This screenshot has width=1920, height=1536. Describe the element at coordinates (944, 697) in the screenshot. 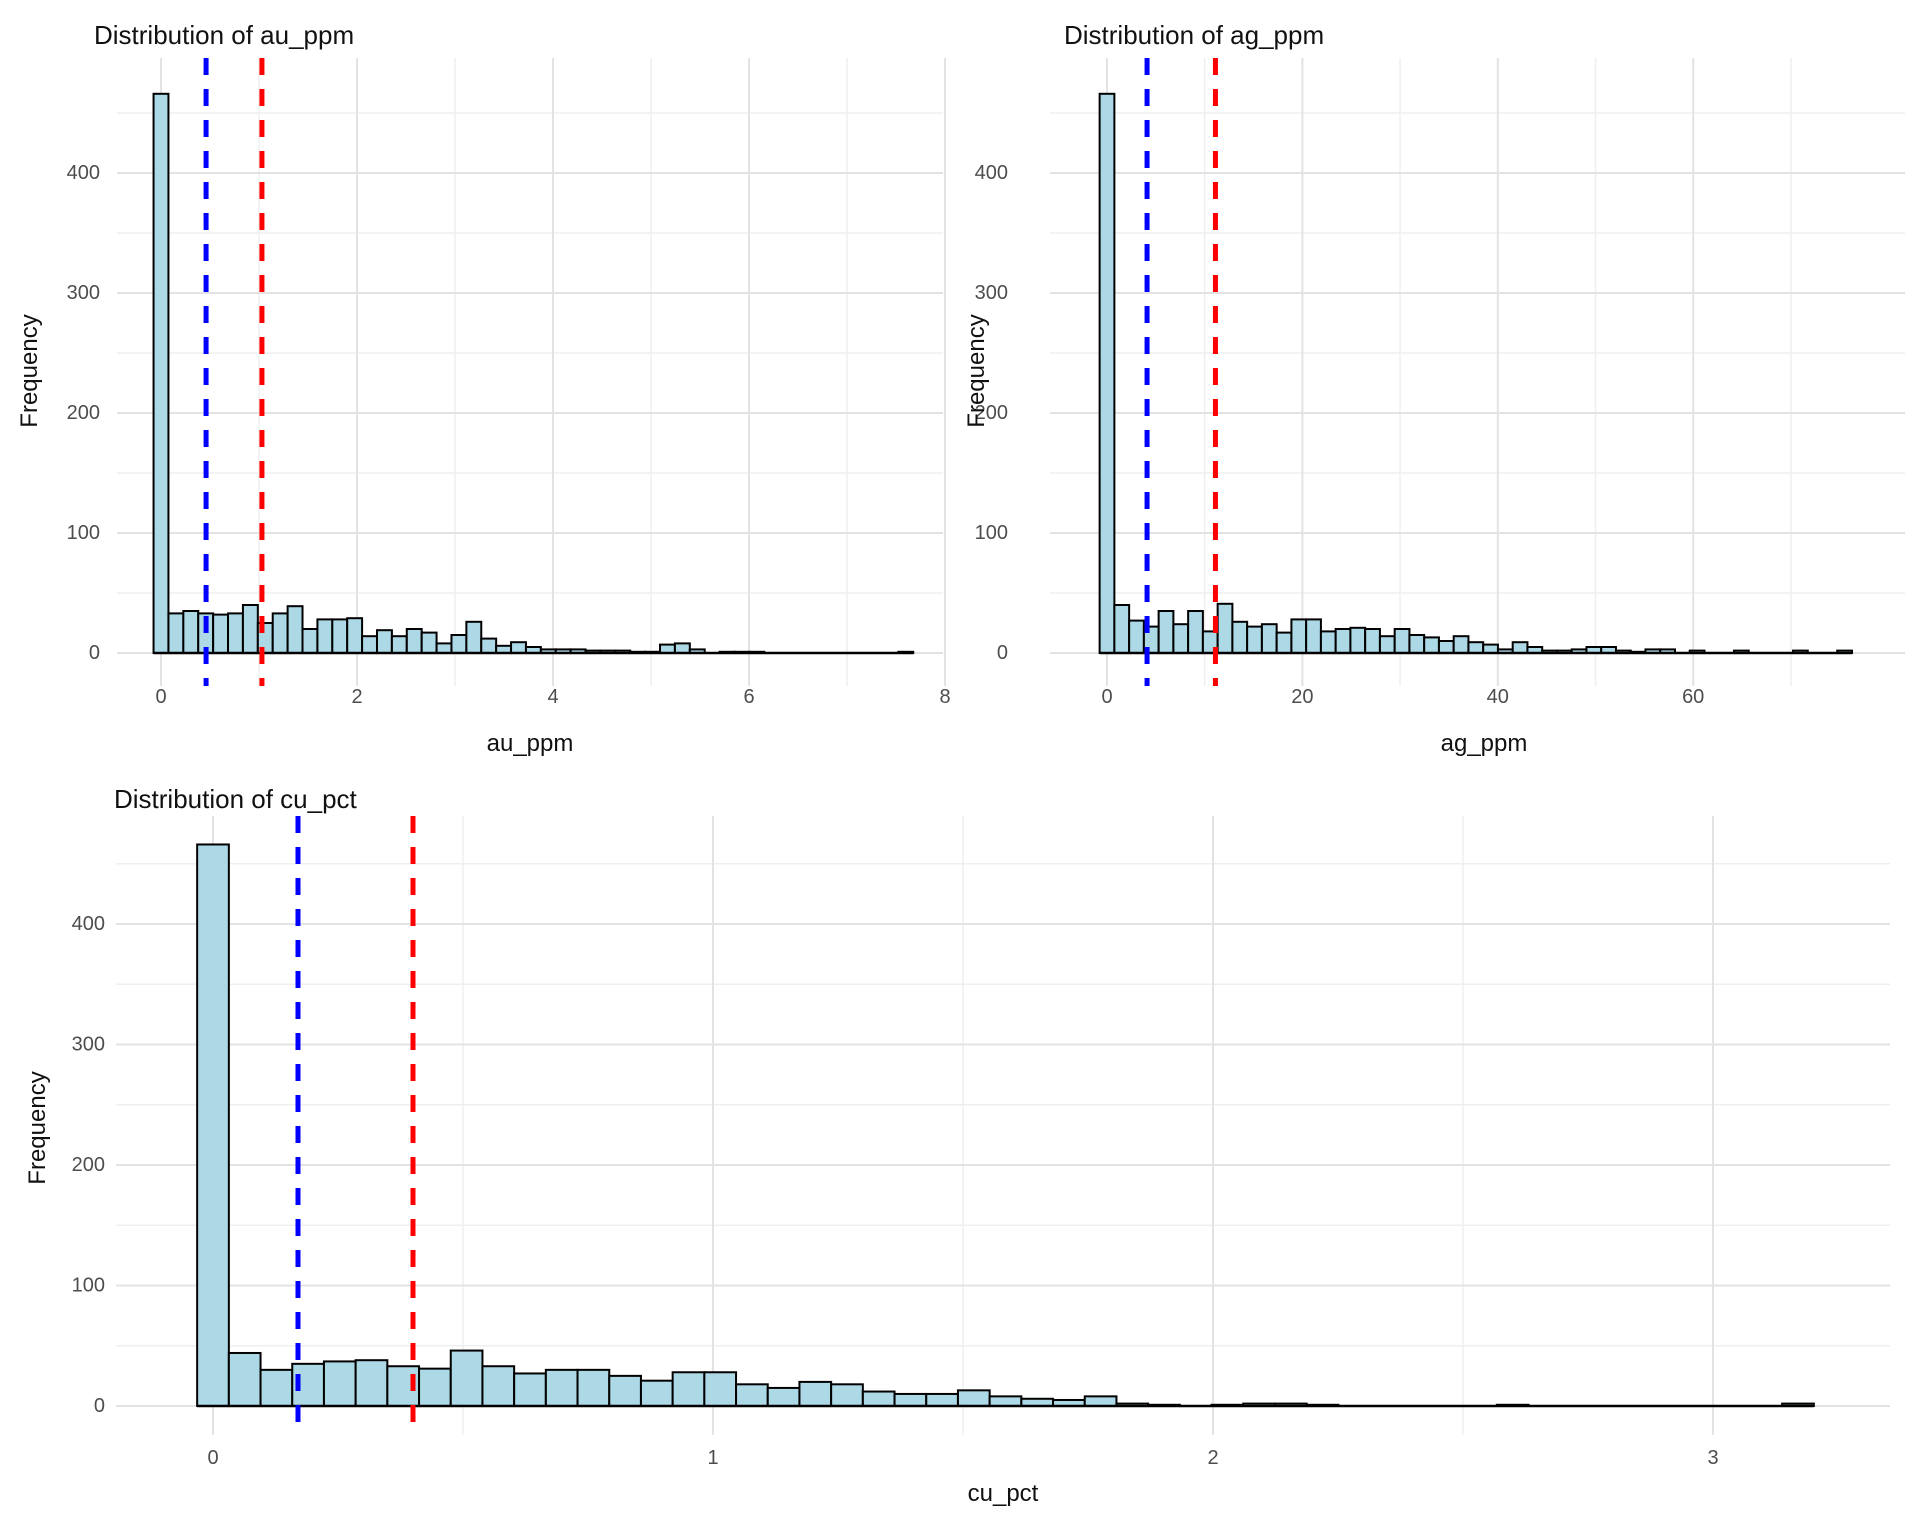

I see `x-tick-label: 8` at that location.